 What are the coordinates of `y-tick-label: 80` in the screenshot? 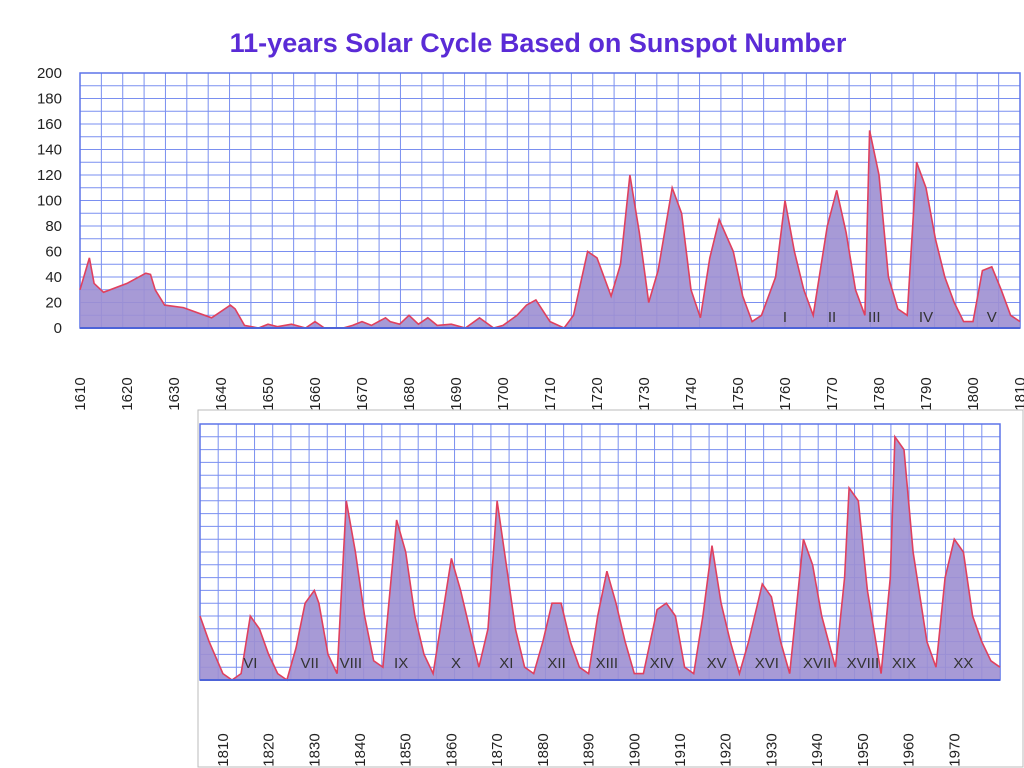 It's located at (53, 226).